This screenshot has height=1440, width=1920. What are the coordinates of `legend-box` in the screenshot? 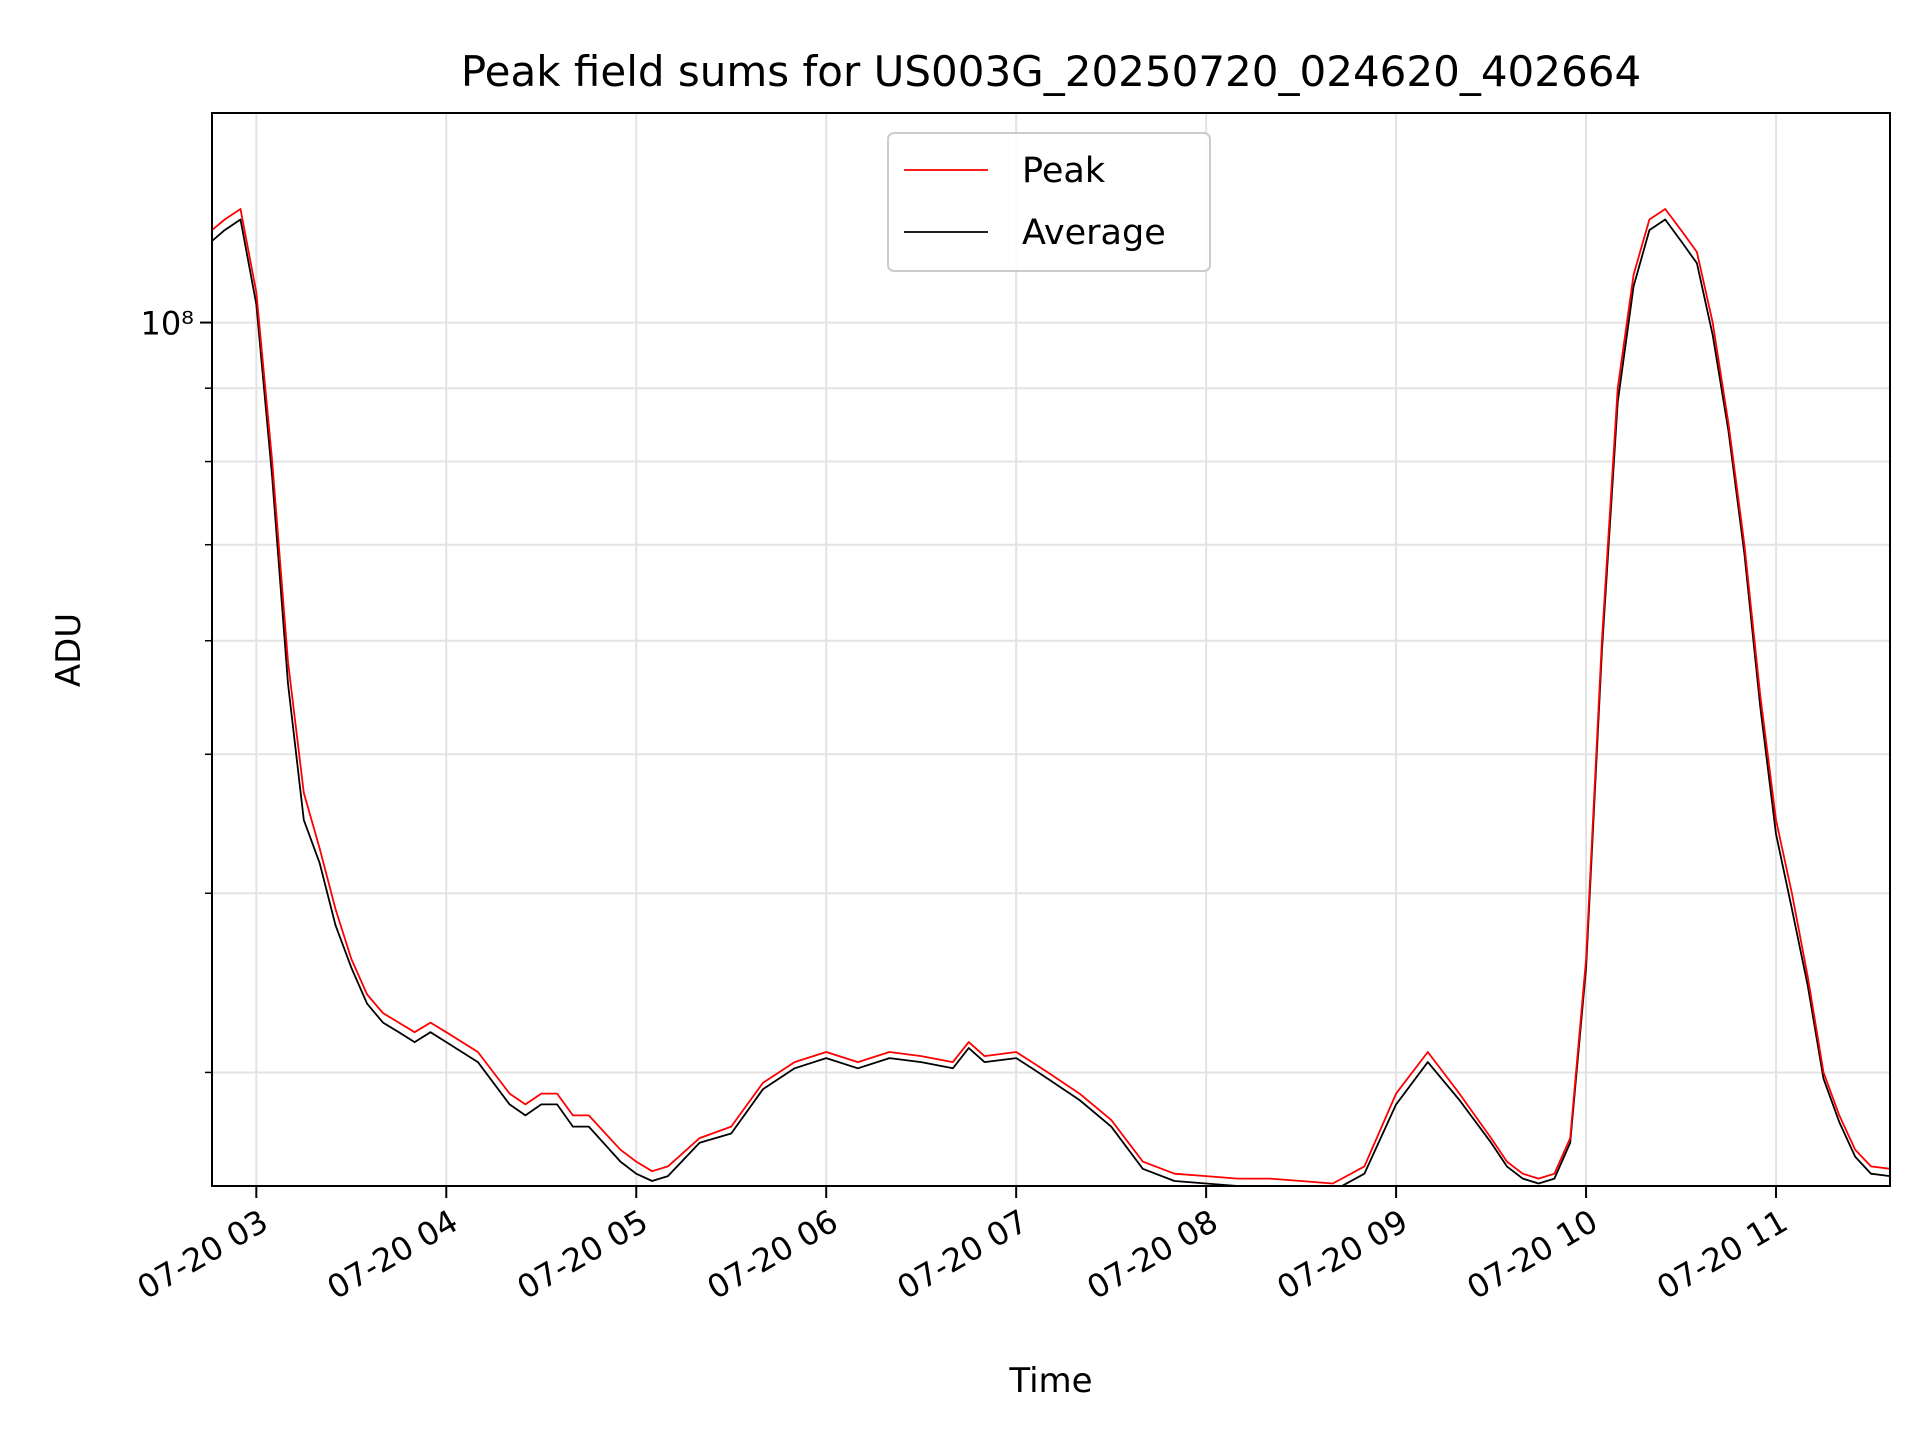 It's located at (1049, 202).